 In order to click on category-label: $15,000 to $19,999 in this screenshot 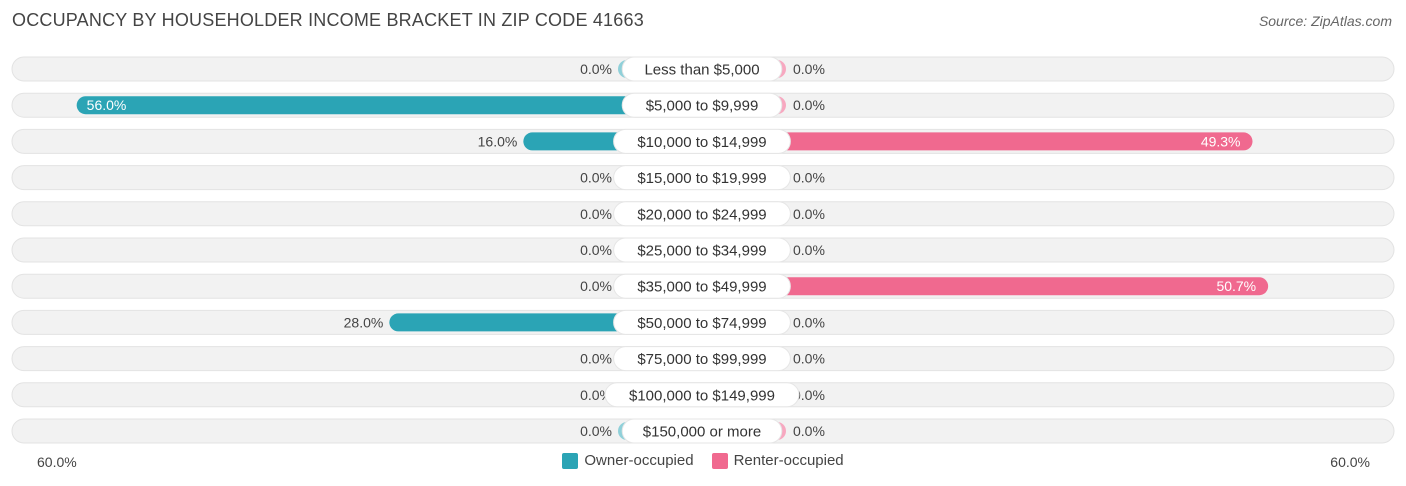, I will do `click(701, 178)`.